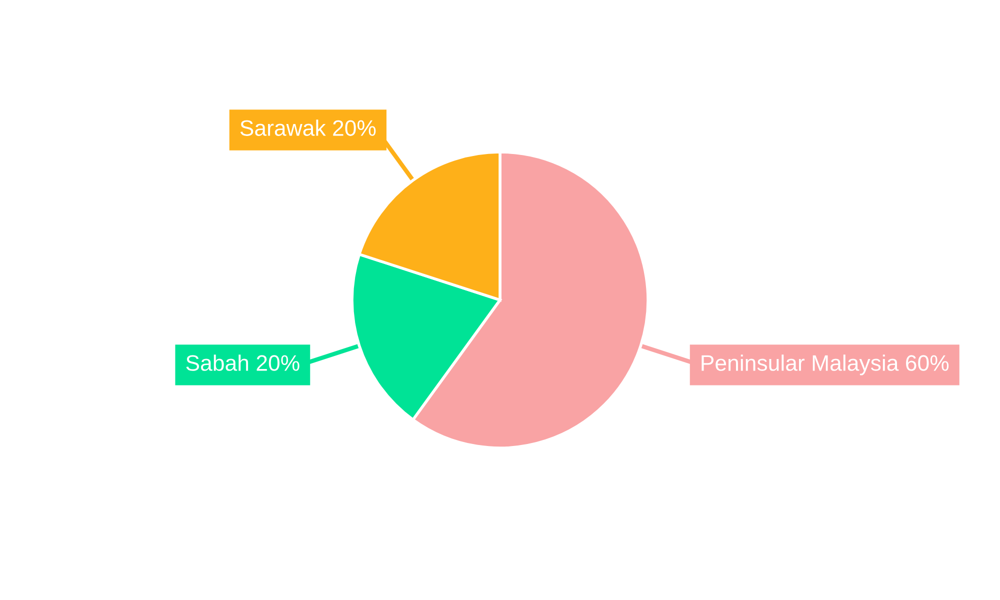 The width and height of the screenshot is (1000, 600). What do you see at coordinates (308, 128) in the screenshot?
I see `slice-label: Sarawak 20%` at bounding box center [308, 128].